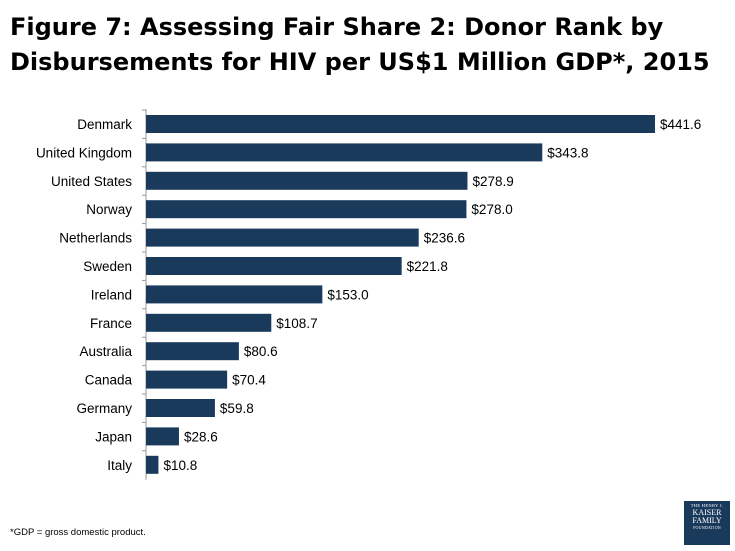 Image resolution: width=735 pixels, height=551 pixels. I want to click on category-label: France, so click(111, 323).